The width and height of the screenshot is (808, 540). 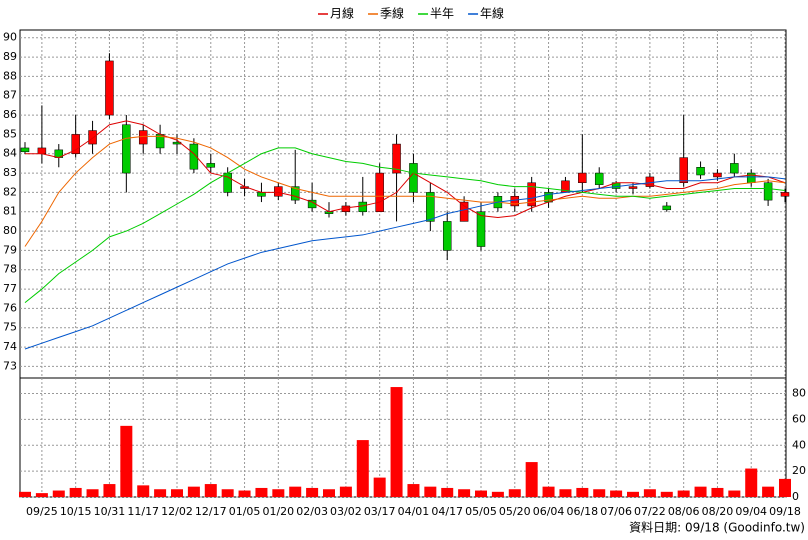 What do you see at coordinates (515, 511) in the screenshot?
I see `x-tick-label: 05/20` at bounding box center [515, 511].